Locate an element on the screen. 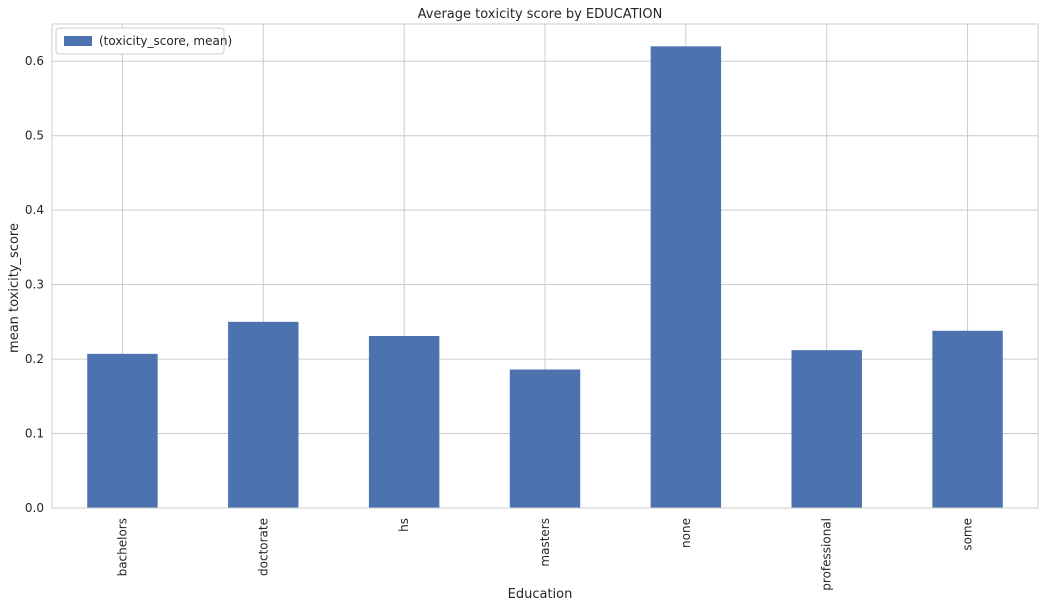 This screenshot has width=1052, height=608. x-tick-label: bachelors is located at coordinates (122, 547).